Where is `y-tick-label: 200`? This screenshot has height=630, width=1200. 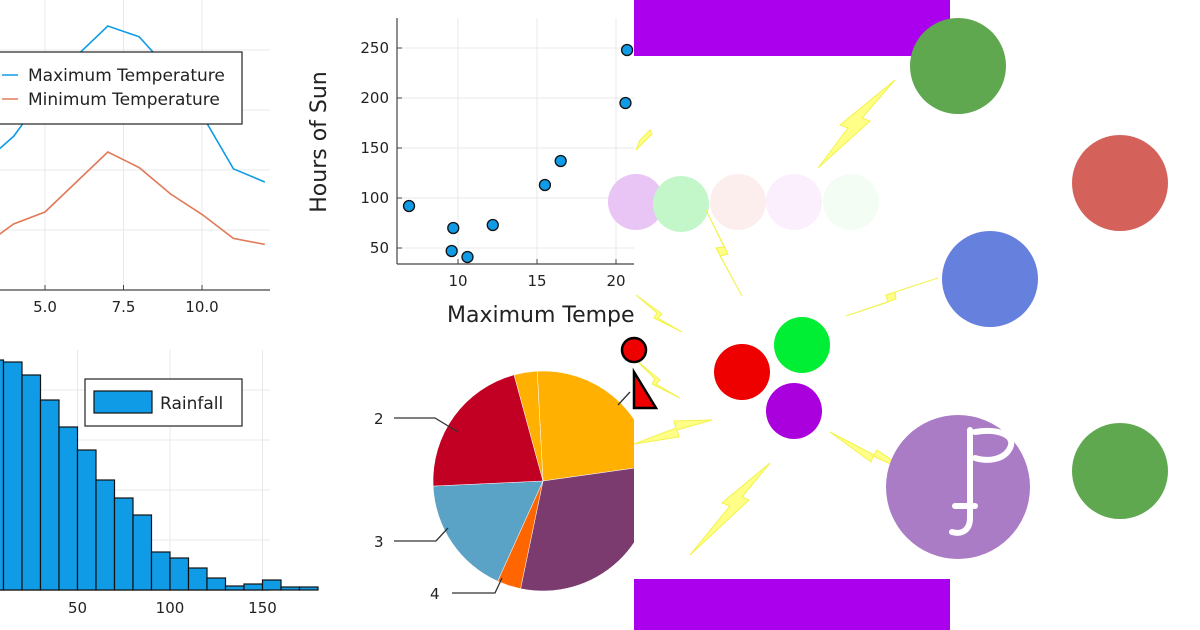 y-tick-label: 200 is located at coordinates (374, 98).